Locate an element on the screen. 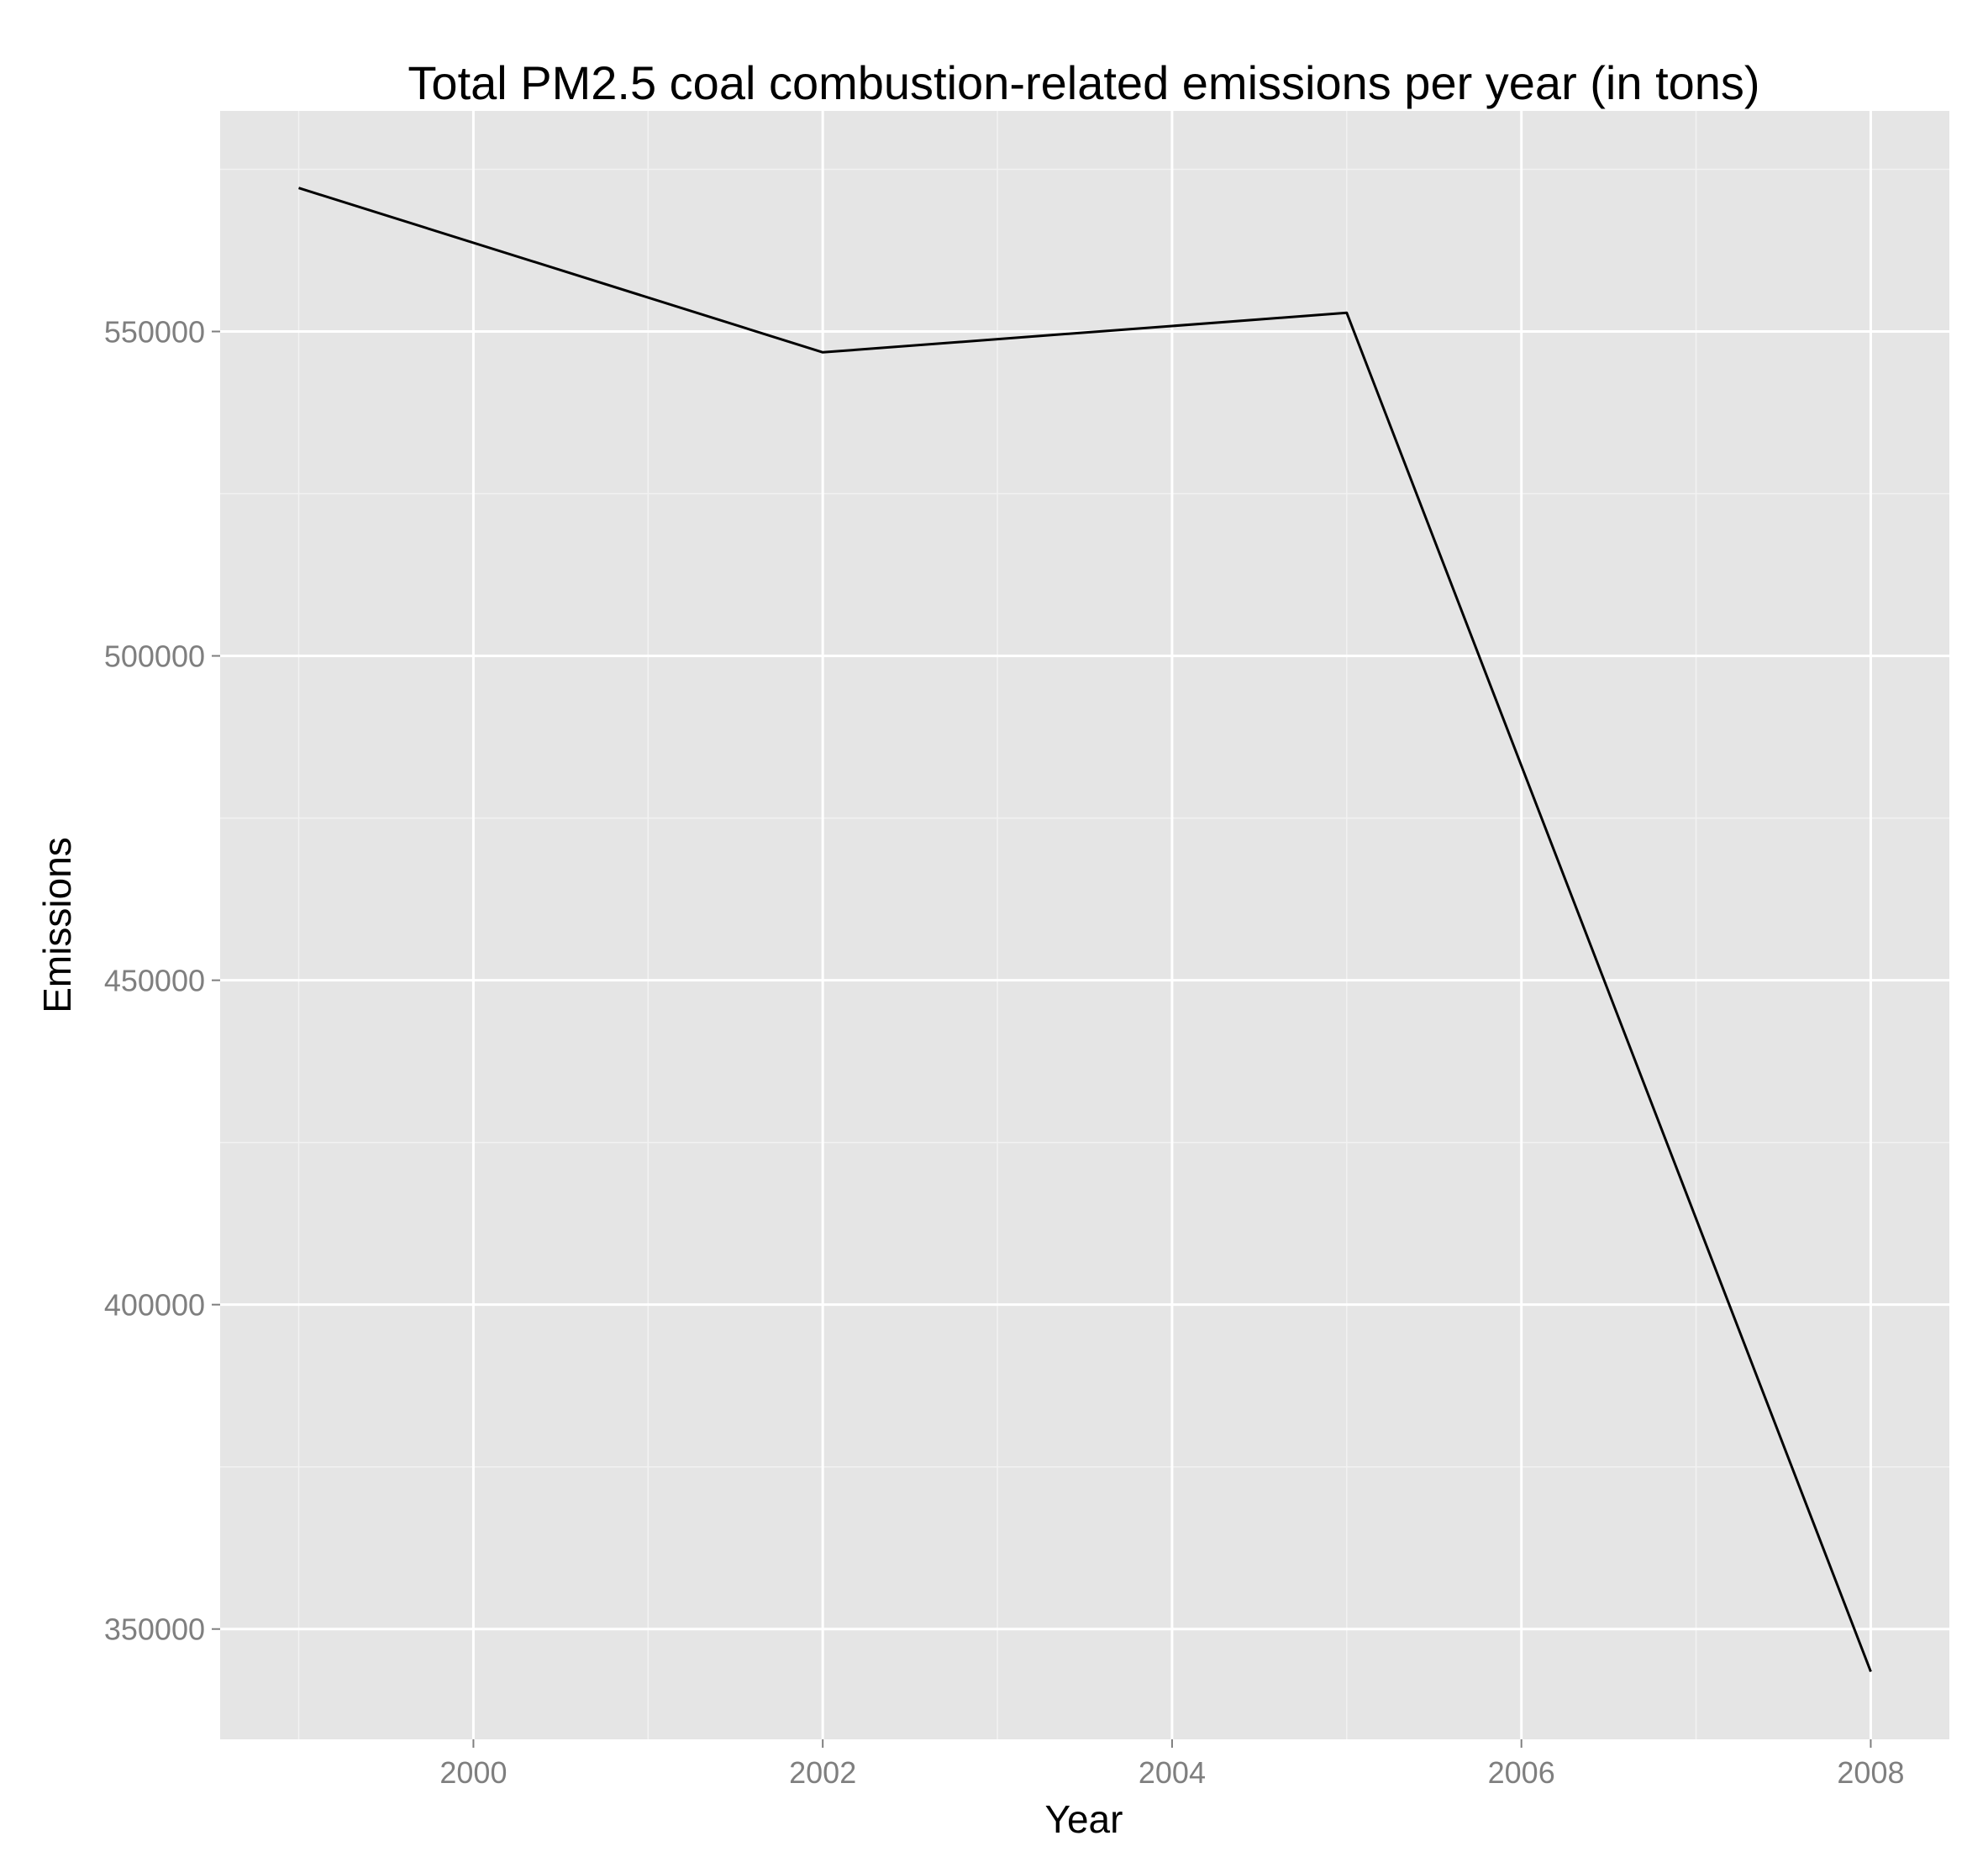  x-tick-label: 2000 is located at coordinates (473, 1772).